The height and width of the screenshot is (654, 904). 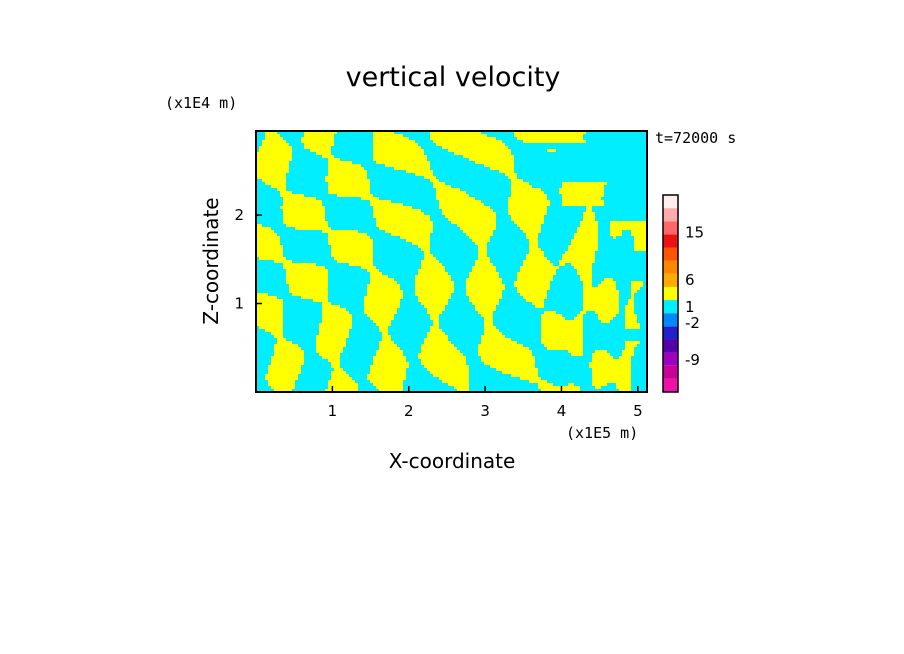 I want to click on x-tick-label: 1, so click(x=333, y=411).